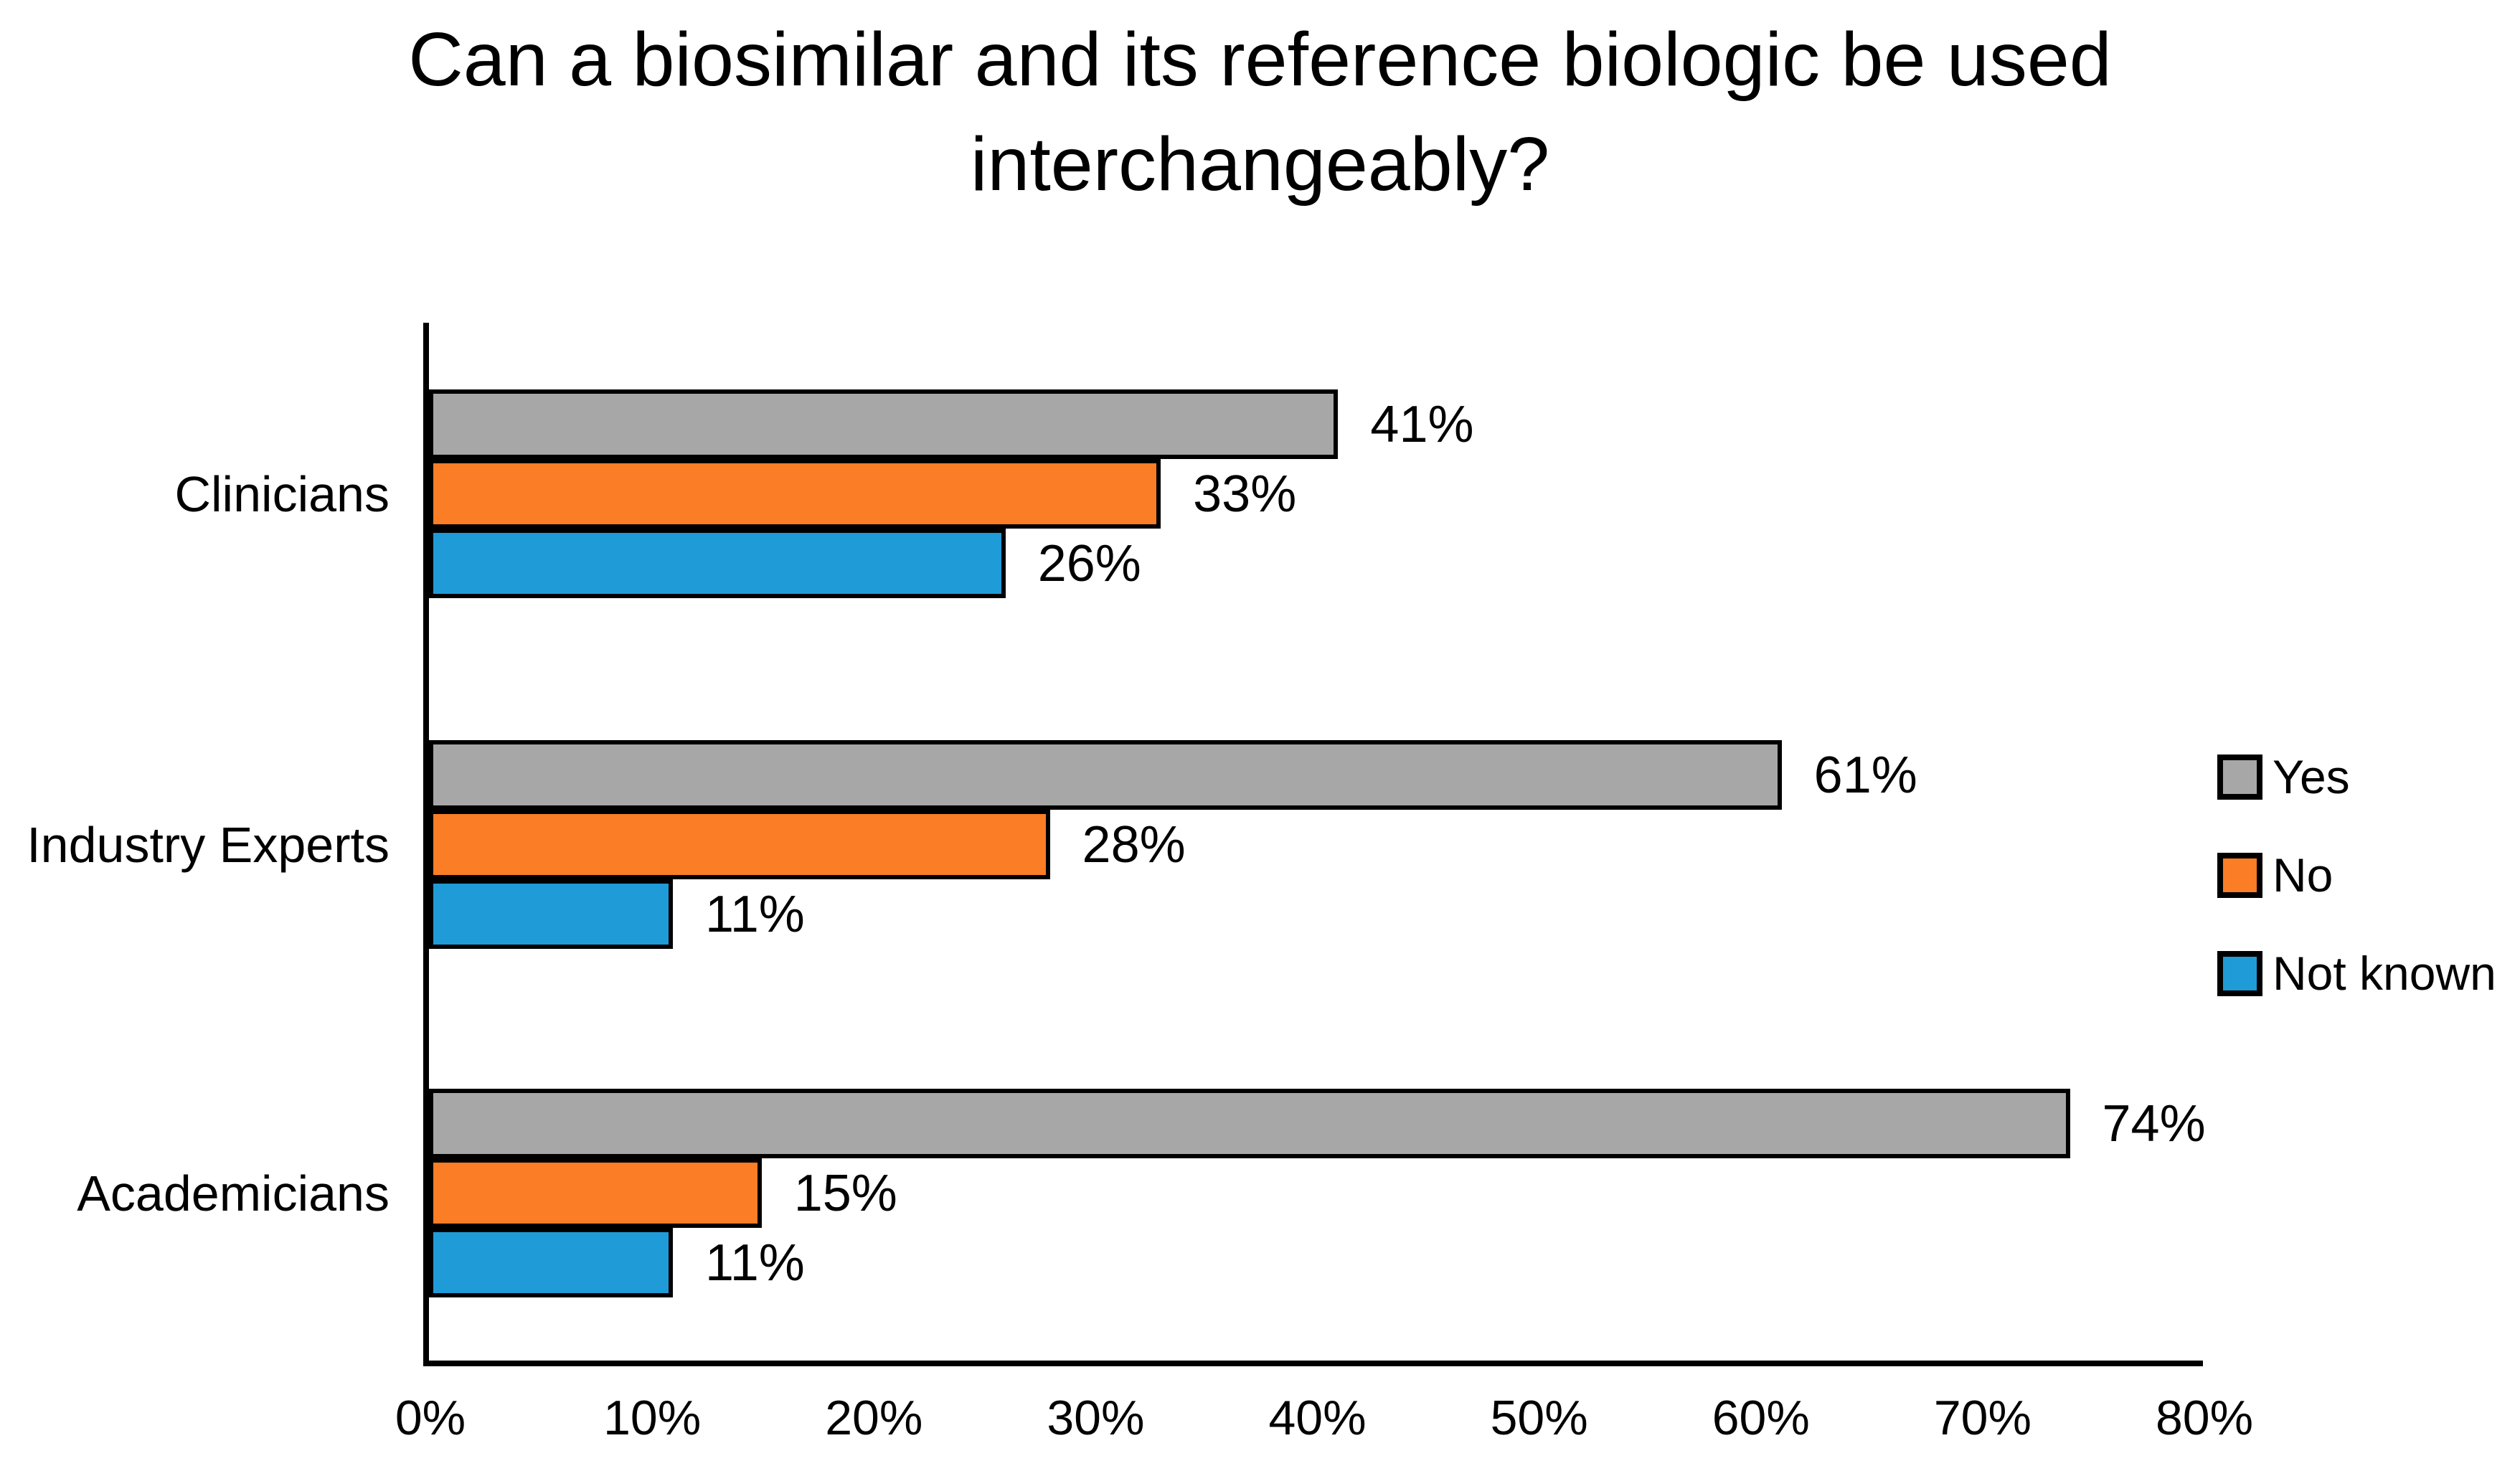 Image resolution: width=2520 pixels, height=1471 pixels. I want to click on category-label-industry-experts: Industry Experts, so click(208, 844).